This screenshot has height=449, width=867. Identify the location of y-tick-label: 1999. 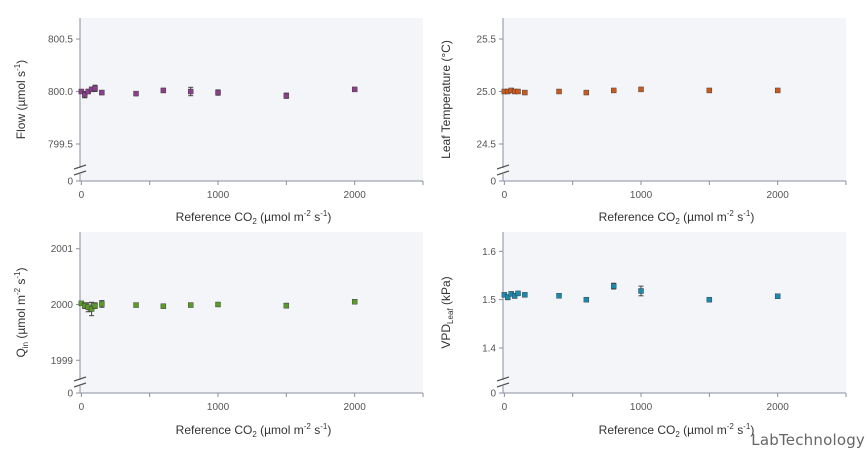
(62, 361).